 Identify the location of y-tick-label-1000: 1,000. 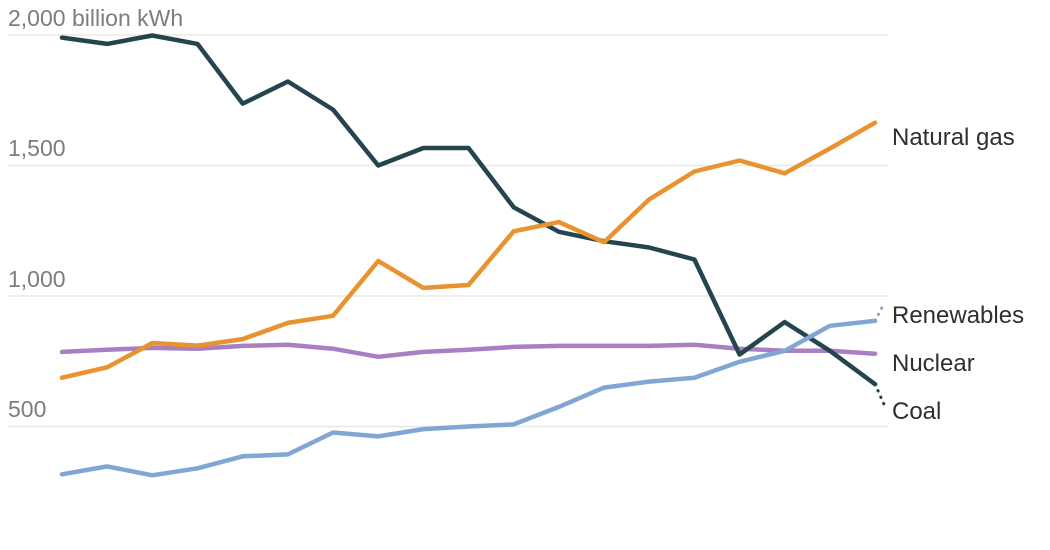
(37, 279).